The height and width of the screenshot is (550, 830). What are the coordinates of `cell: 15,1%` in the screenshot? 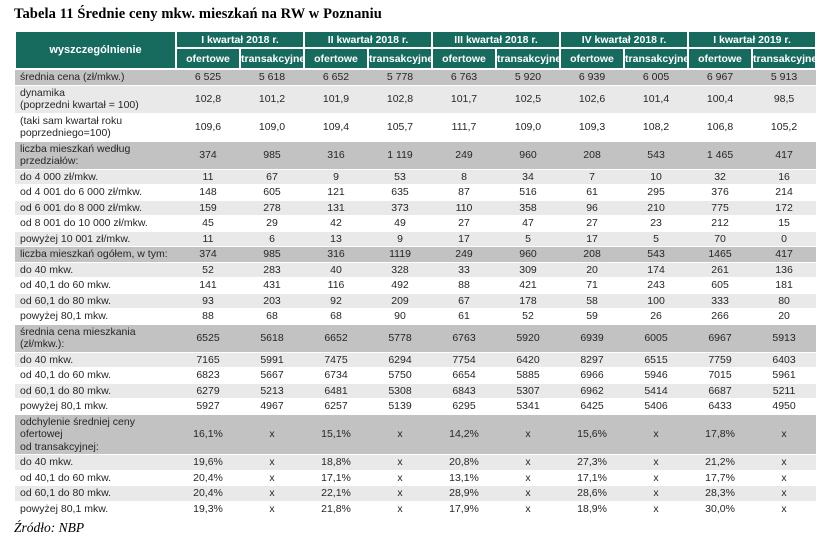 It's located at (336, 434).